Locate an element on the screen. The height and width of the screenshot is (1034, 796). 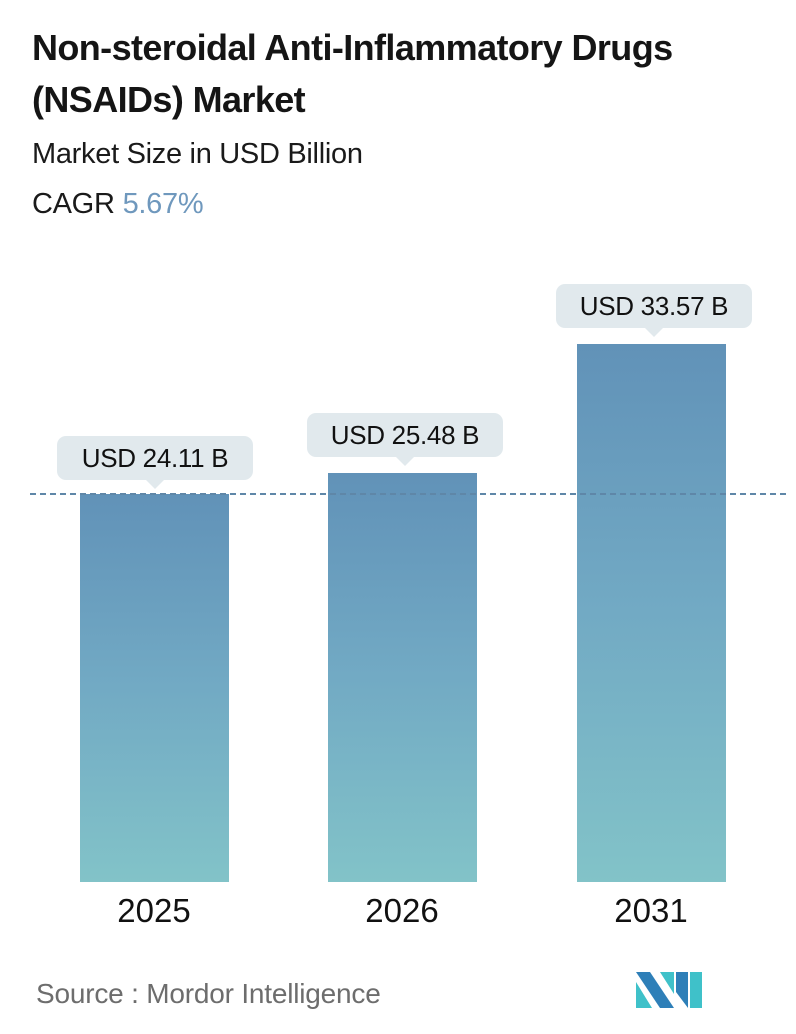
bar-2026 is located at coordinates (402, 677).